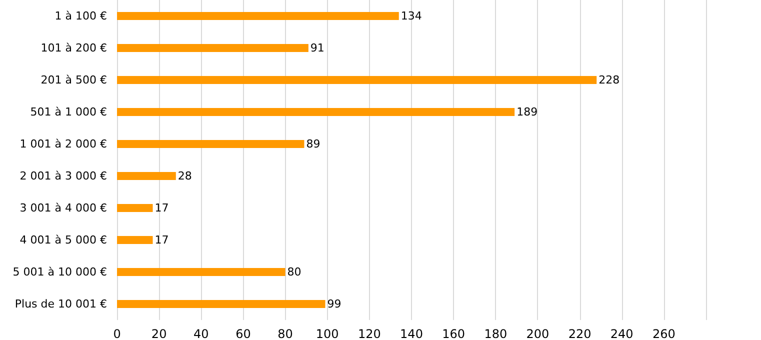 Image resolution: width=761 pixels, height=340 pixels. I want to click on x-tick-label: 0, so click(117, 333).